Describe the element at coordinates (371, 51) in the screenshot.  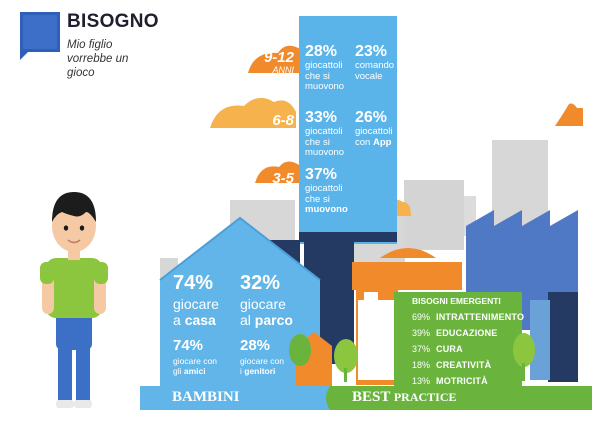
I see `stat-value: 23%` at that location.